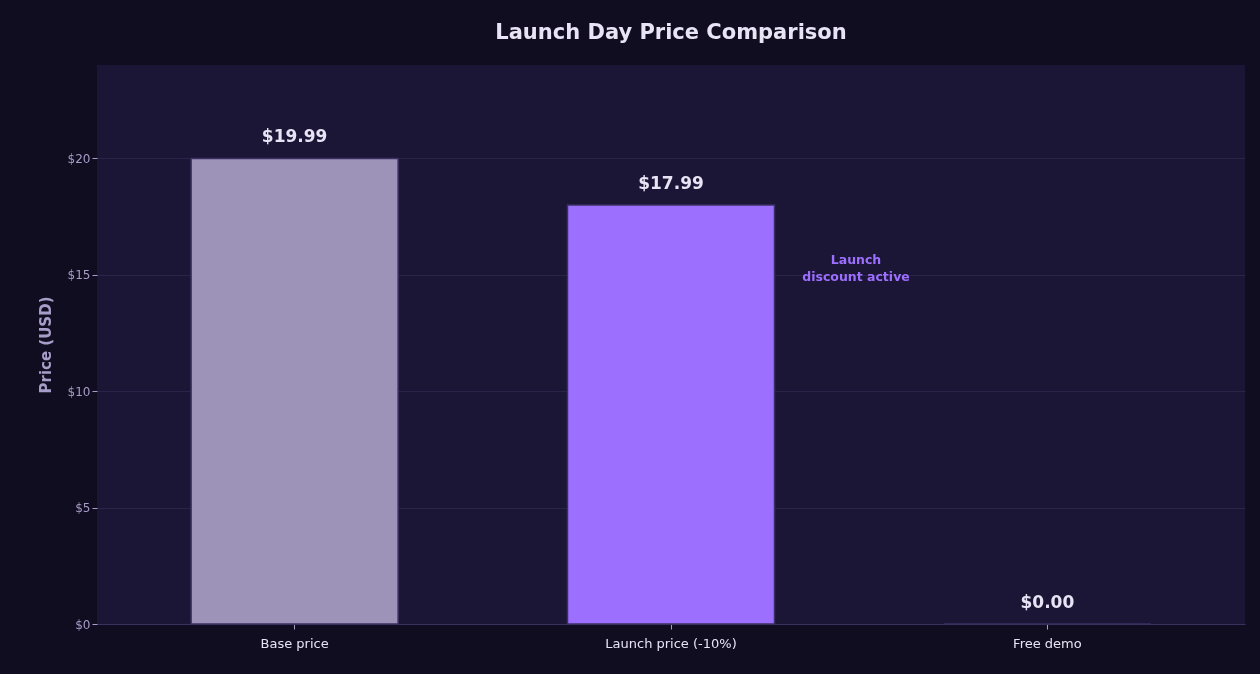 The height and width of the screenshot is (674, 1260). What do you see at coordinates (83, 508) in the screenshot?
I see `y-tick-label: $5` at bounding box center [83, 508].